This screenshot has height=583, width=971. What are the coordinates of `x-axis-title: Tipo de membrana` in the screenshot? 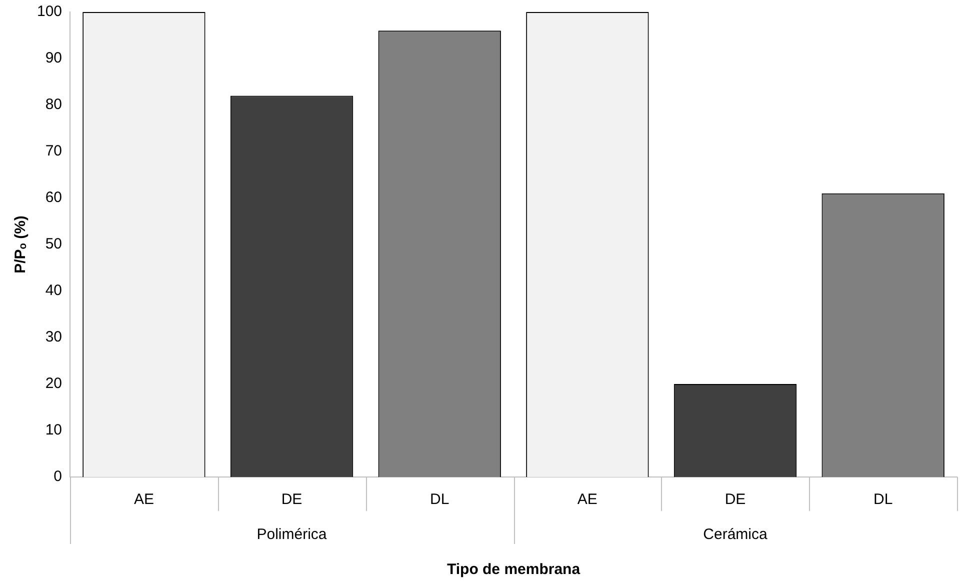 It's located at (513, 569).